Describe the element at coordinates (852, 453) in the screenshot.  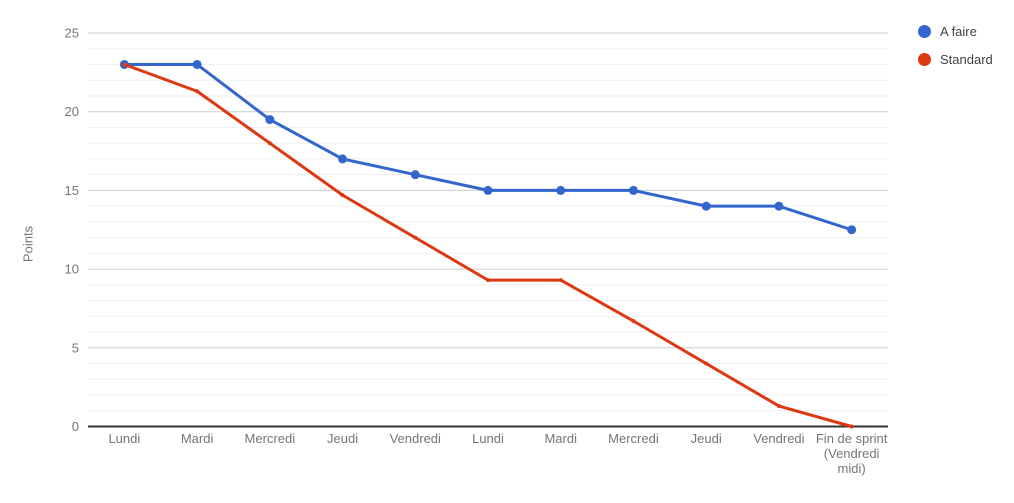
I see `x-tick-label: (Vendredi` at that location.